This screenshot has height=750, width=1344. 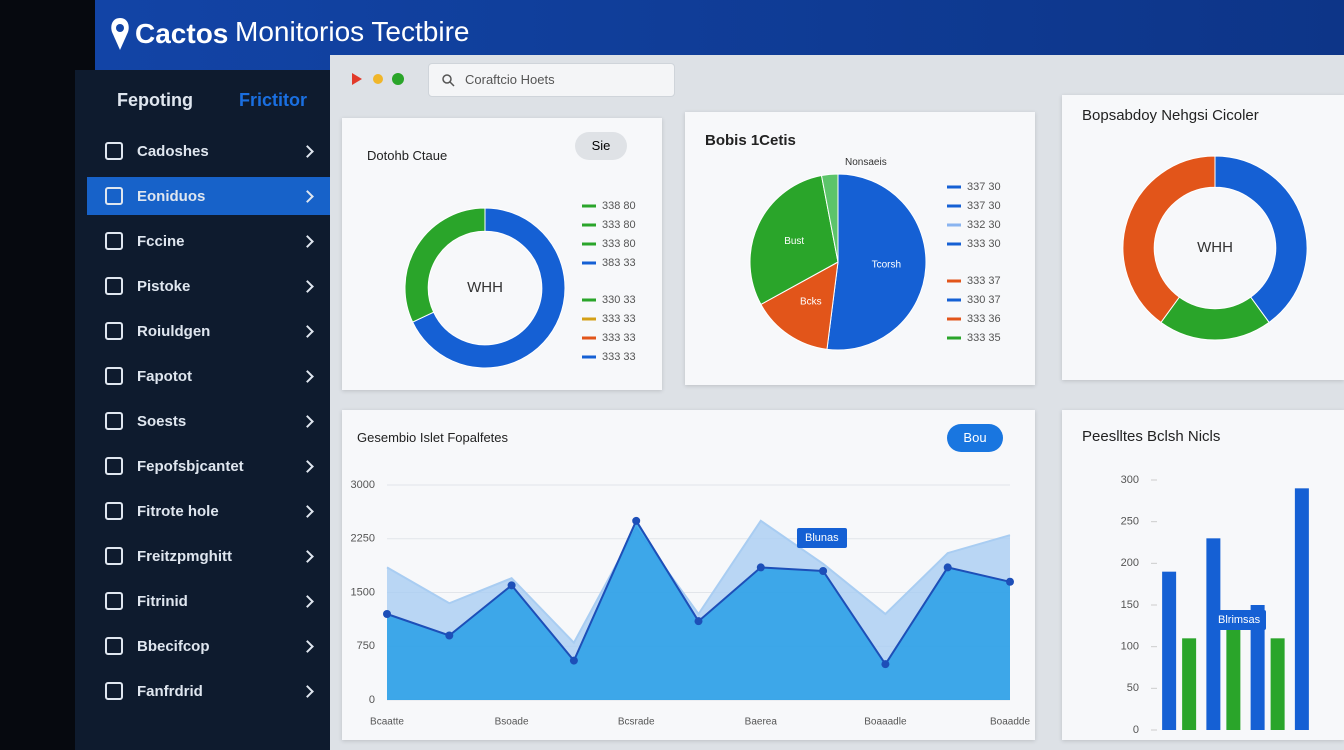 I want to click on legend-label: 333 37, so click(x=984, y=281).